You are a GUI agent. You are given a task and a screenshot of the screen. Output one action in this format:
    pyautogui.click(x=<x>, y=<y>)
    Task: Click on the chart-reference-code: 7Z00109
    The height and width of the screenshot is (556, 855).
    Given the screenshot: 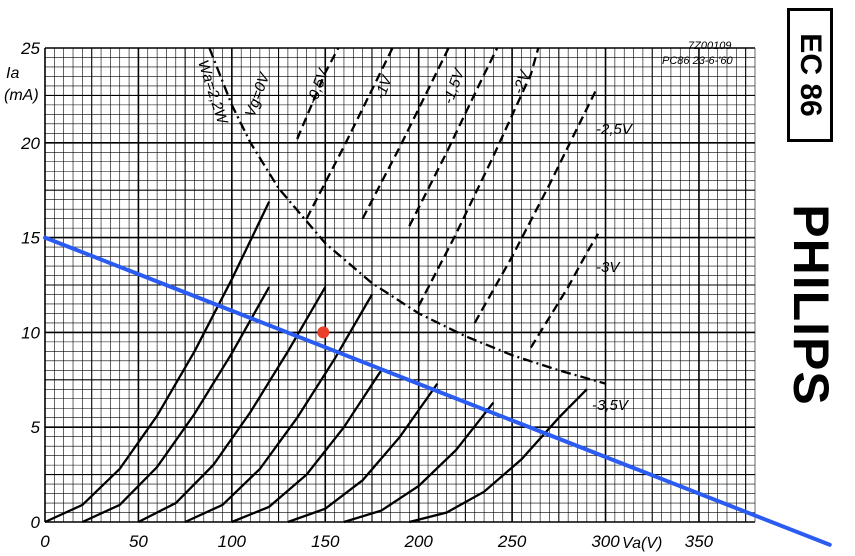 What is the action you would take?
    pyautogui.click(x=709, y=46)
    